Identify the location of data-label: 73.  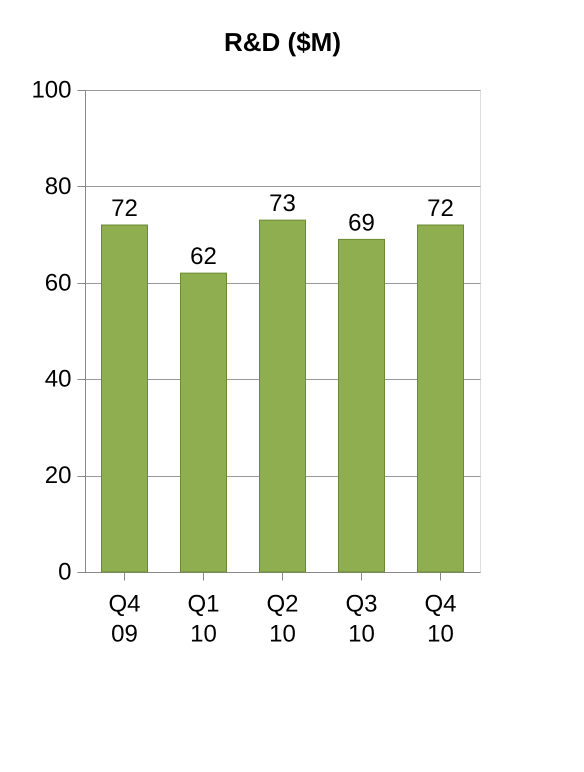
(282, 204).